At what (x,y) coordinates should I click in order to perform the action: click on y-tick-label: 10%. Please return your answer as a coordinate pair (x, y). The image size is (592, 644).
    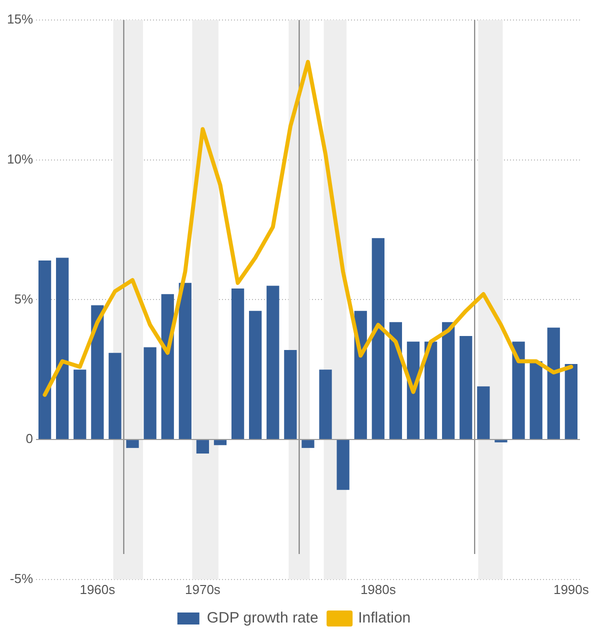
    Looking at the image, I should click on (20, 158).